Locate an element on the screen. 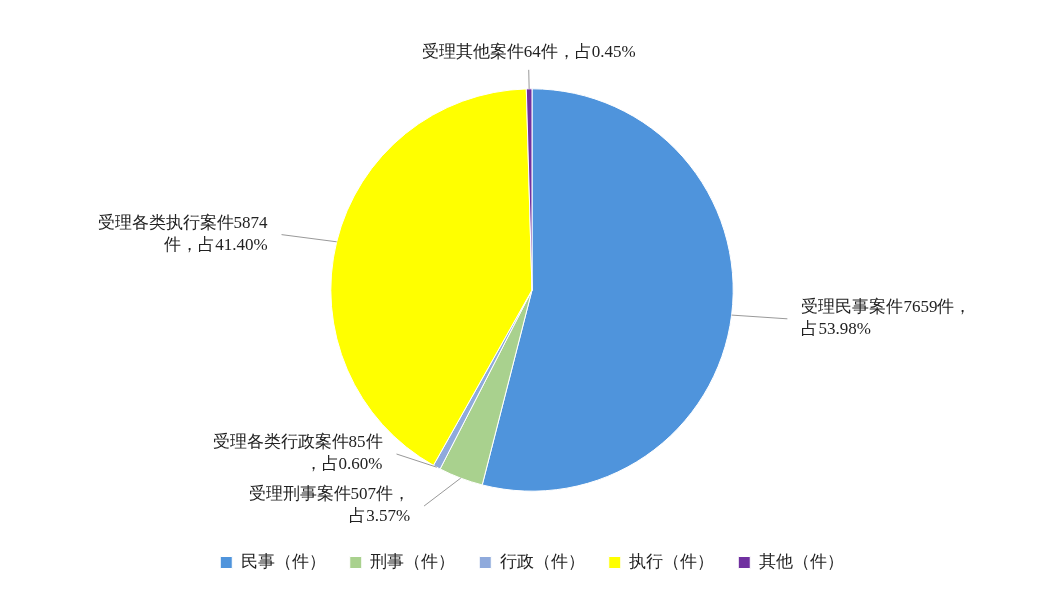 The width and height of the screenshot is (1064, 591). legend-label: 执行（件） is located at coordinates (672, 561).